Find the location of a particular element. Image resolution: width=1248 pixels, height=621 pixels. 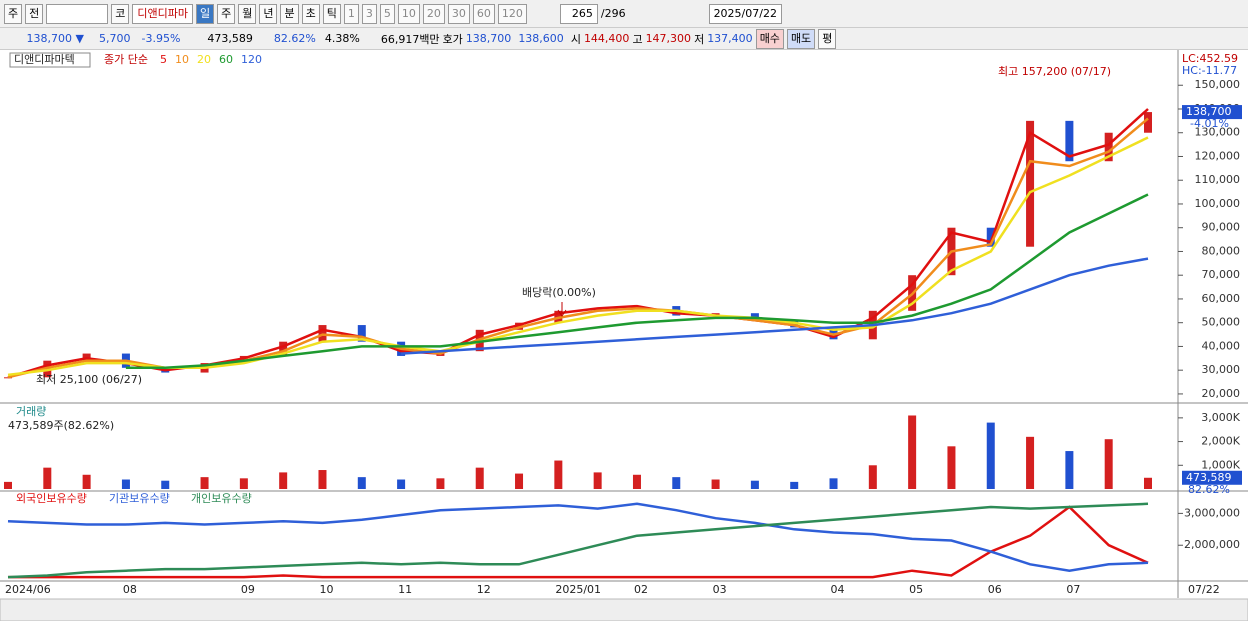

y-tick-label: 100,000 is located at coordinates (1218, 203).